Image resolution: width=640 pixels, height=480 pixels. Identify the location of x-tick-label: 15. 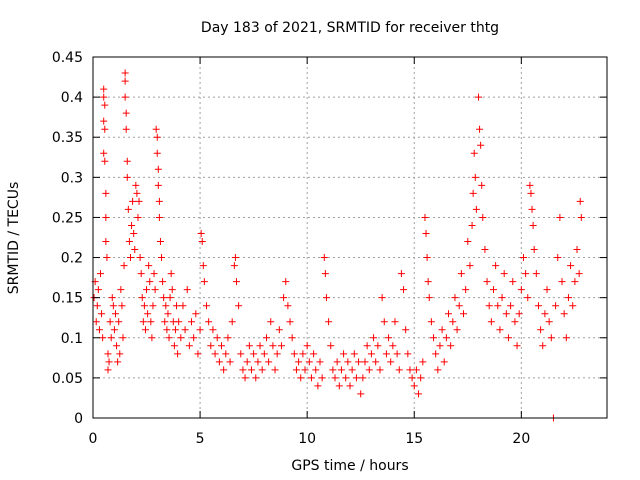
(414, 439).